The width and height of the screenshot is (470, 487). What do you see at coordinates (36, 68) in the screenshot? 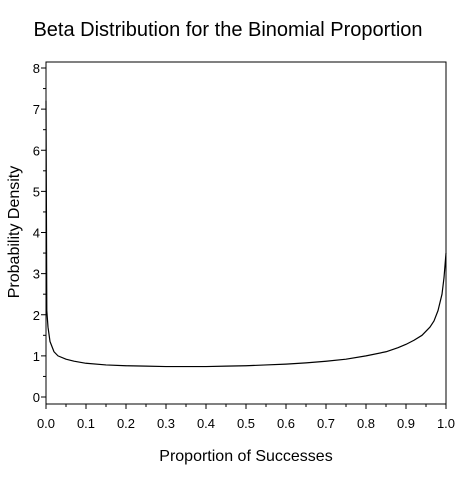
I see `y-tick-label: 8` at bounding box center [36, 68].